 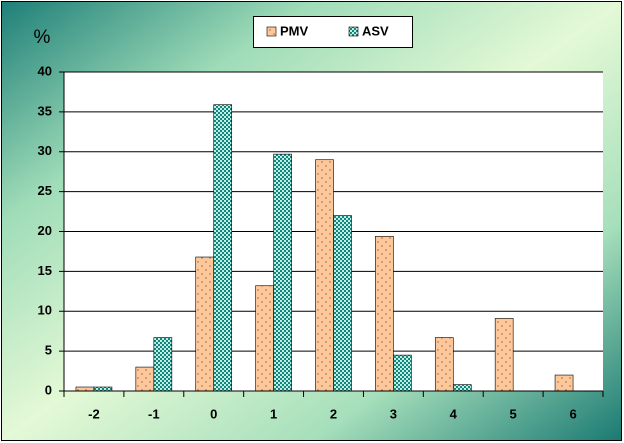 I want to click on legend-box, so click(x=333, y=32).